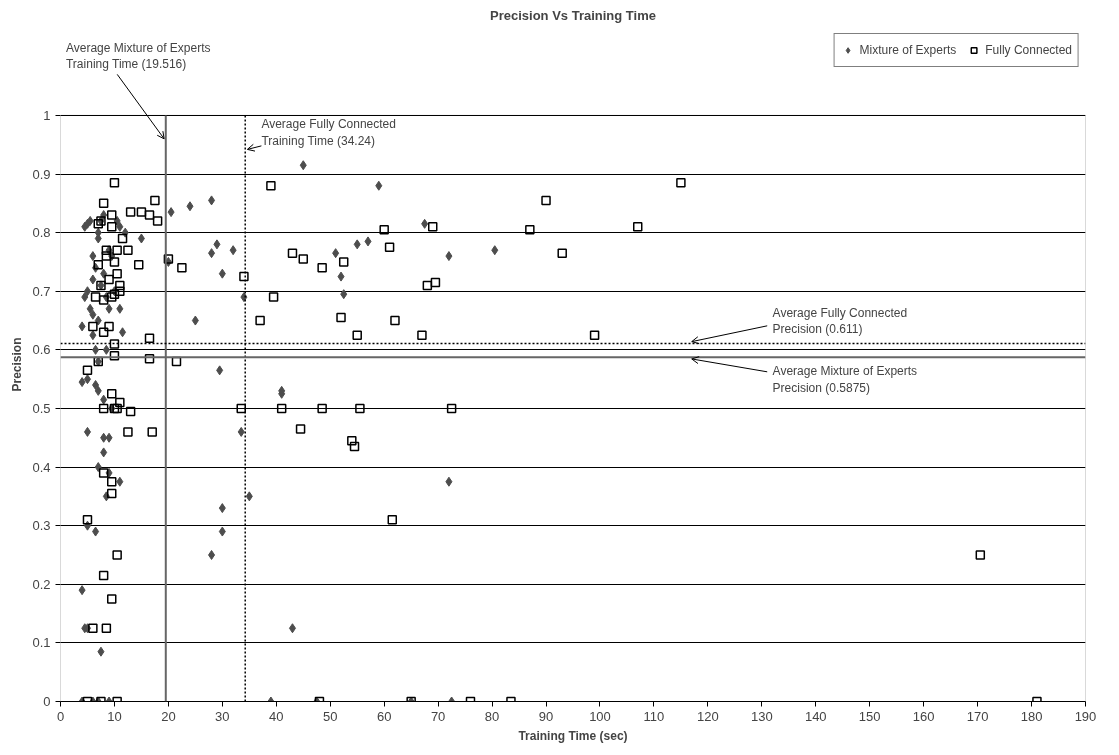 Image resolution: width=1119 pixels, height=755 pixels. Describe the element at coordinates (708, 716) in the screenshot. I see `x-tick-label: 120` at that location.